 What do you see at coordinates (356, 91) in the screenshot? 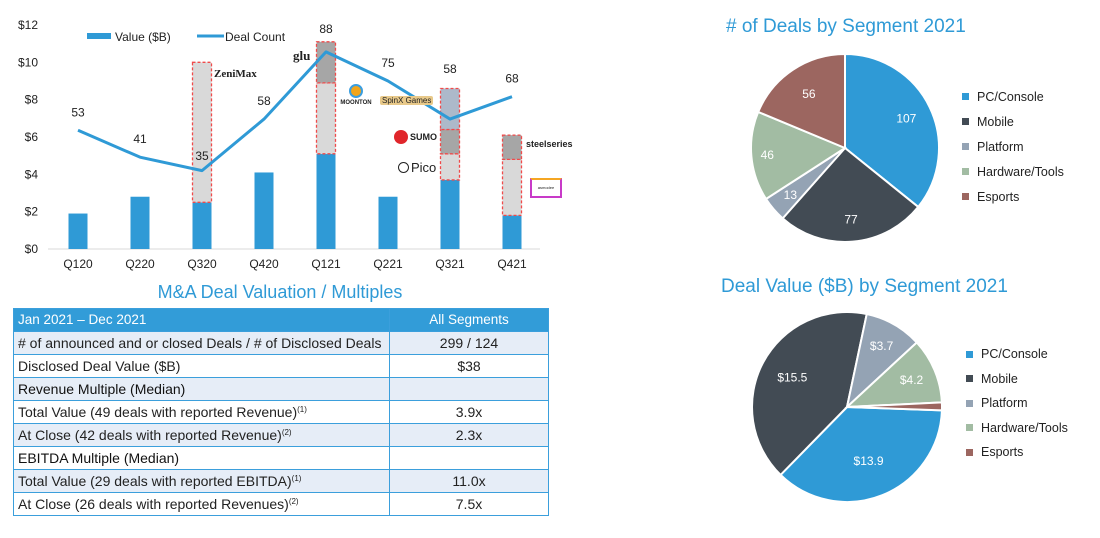
I see `moonton-icon` at bounding box center [356, 91].